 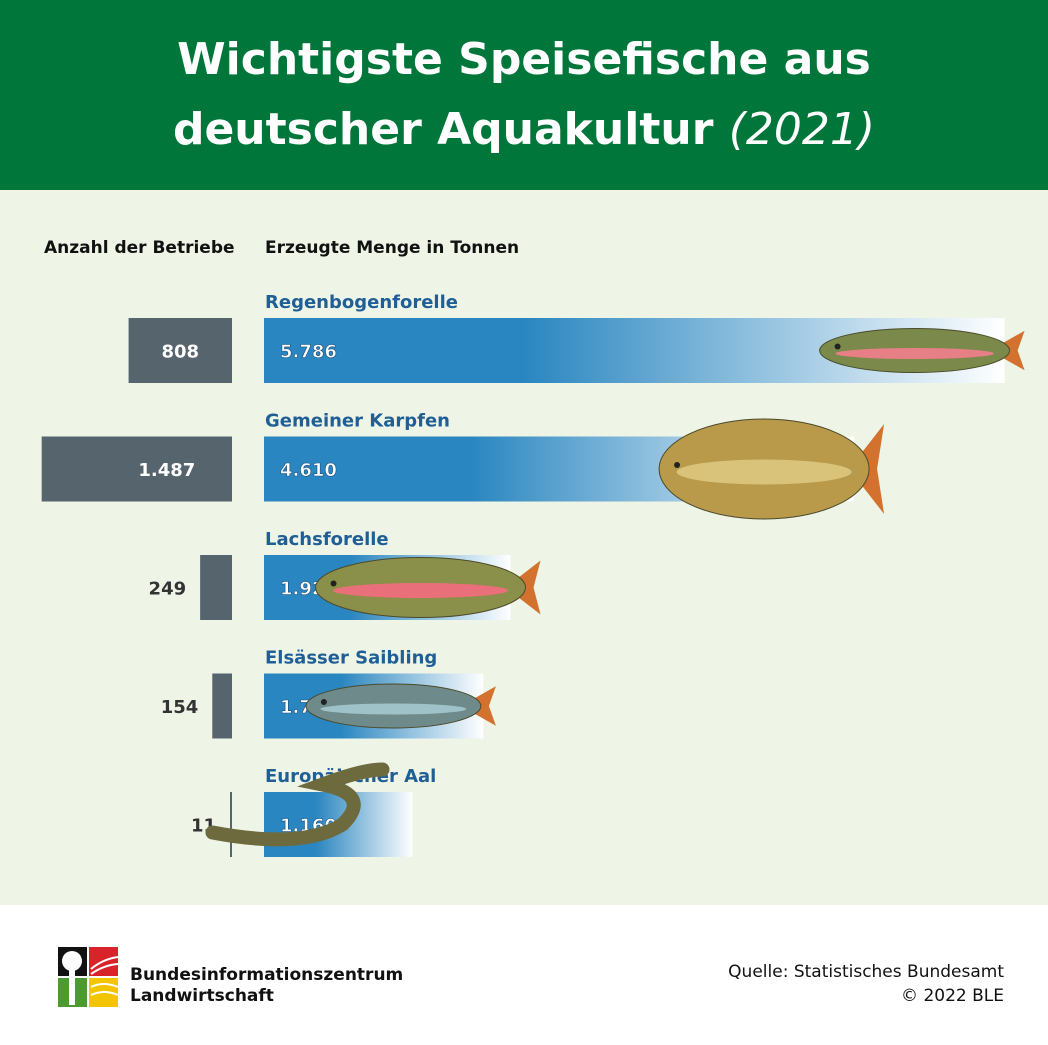 I want to click on category-label: Gemeiner Karpfen, so click(x=357, y=421).